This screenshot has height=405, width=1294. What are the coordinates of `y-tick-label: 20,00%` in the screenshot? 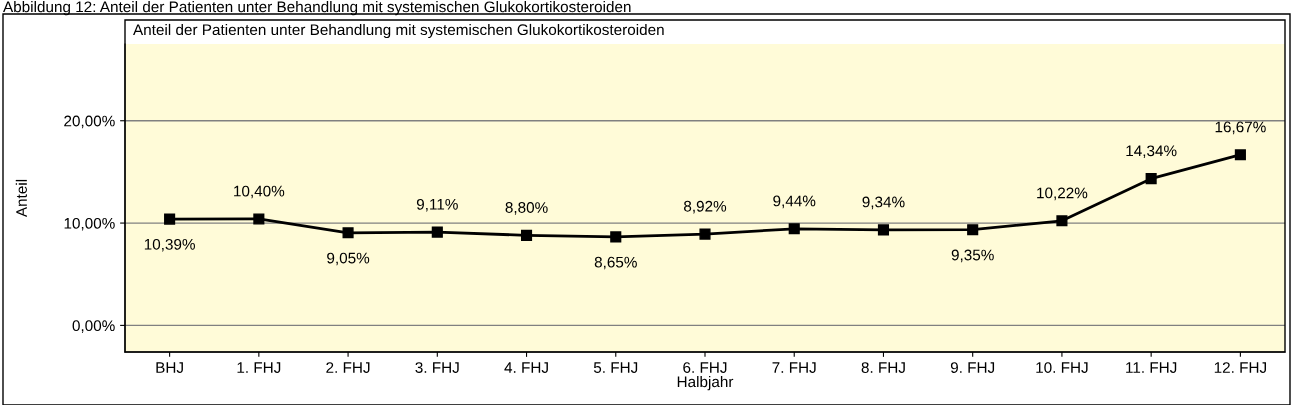 It's located at (89, 122).